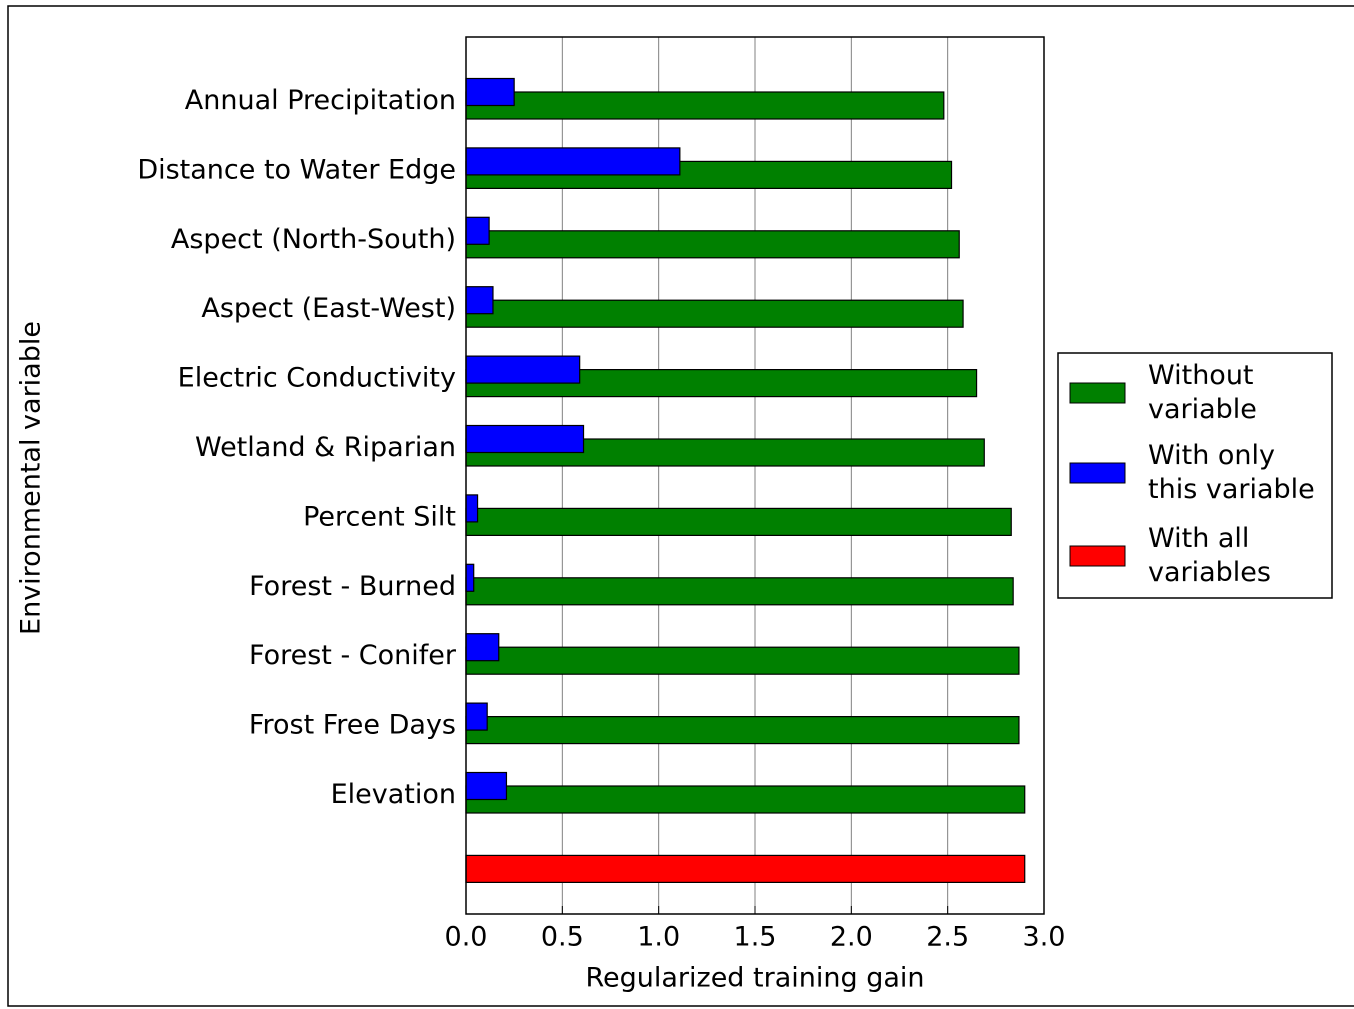 This screenshot has width=1354, height=1009. Describe the element at coordinates (1044, 937) in the screenshot. I see `x-tick-label: 3.0` at that location.